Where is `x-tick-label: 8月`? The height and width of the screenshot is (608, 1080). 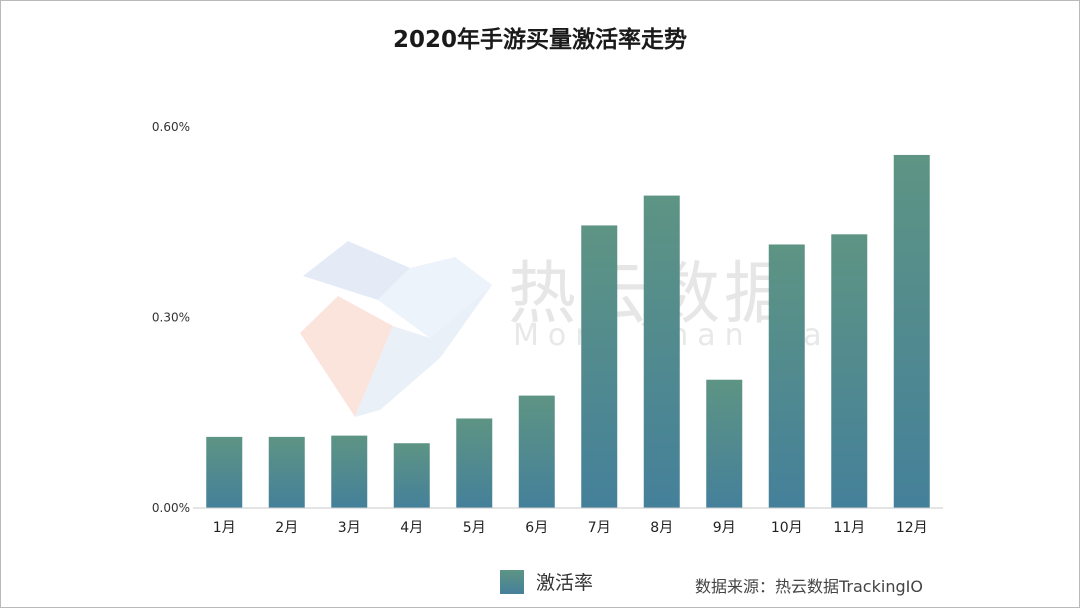 x-tick-label: 8月 is located at coordinates (661, 528).